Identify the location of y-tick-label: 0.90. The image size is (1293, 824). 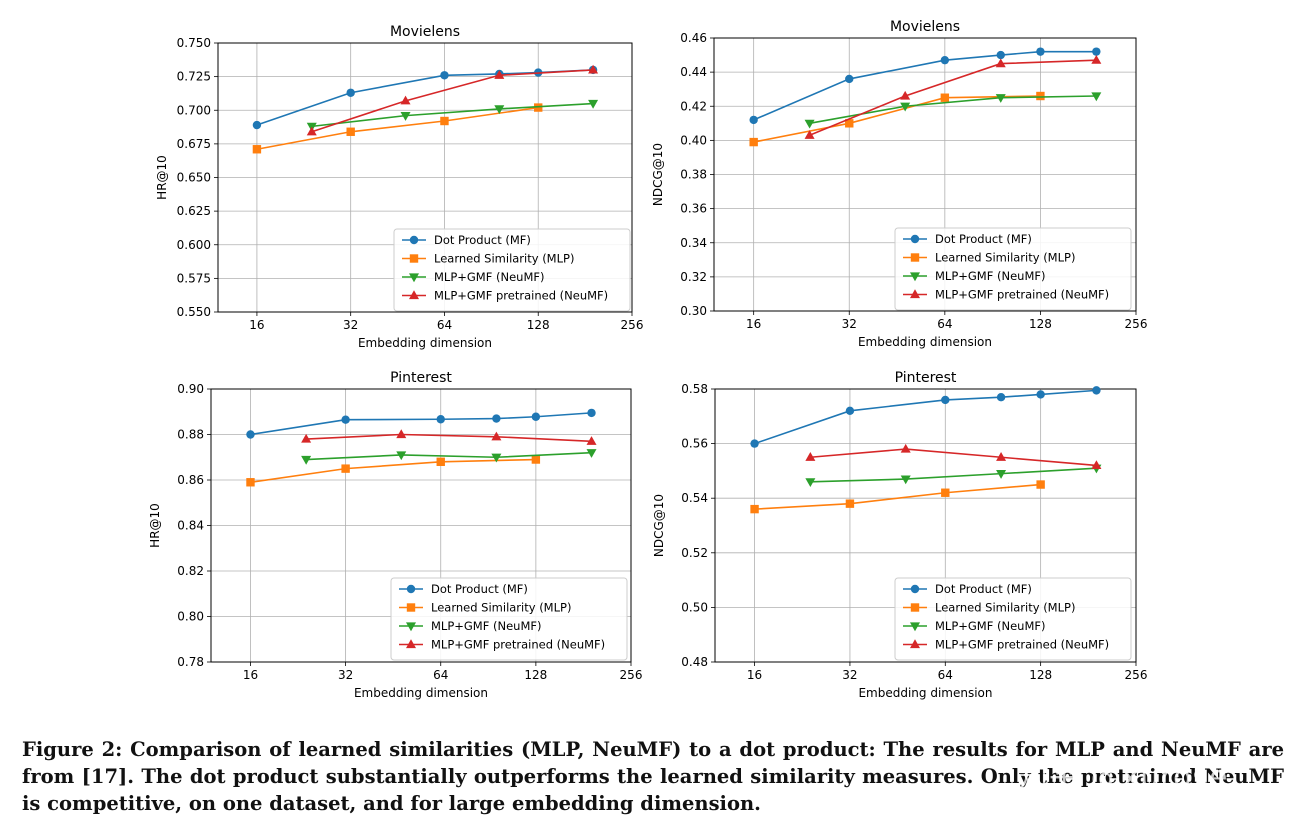
(190, 389).